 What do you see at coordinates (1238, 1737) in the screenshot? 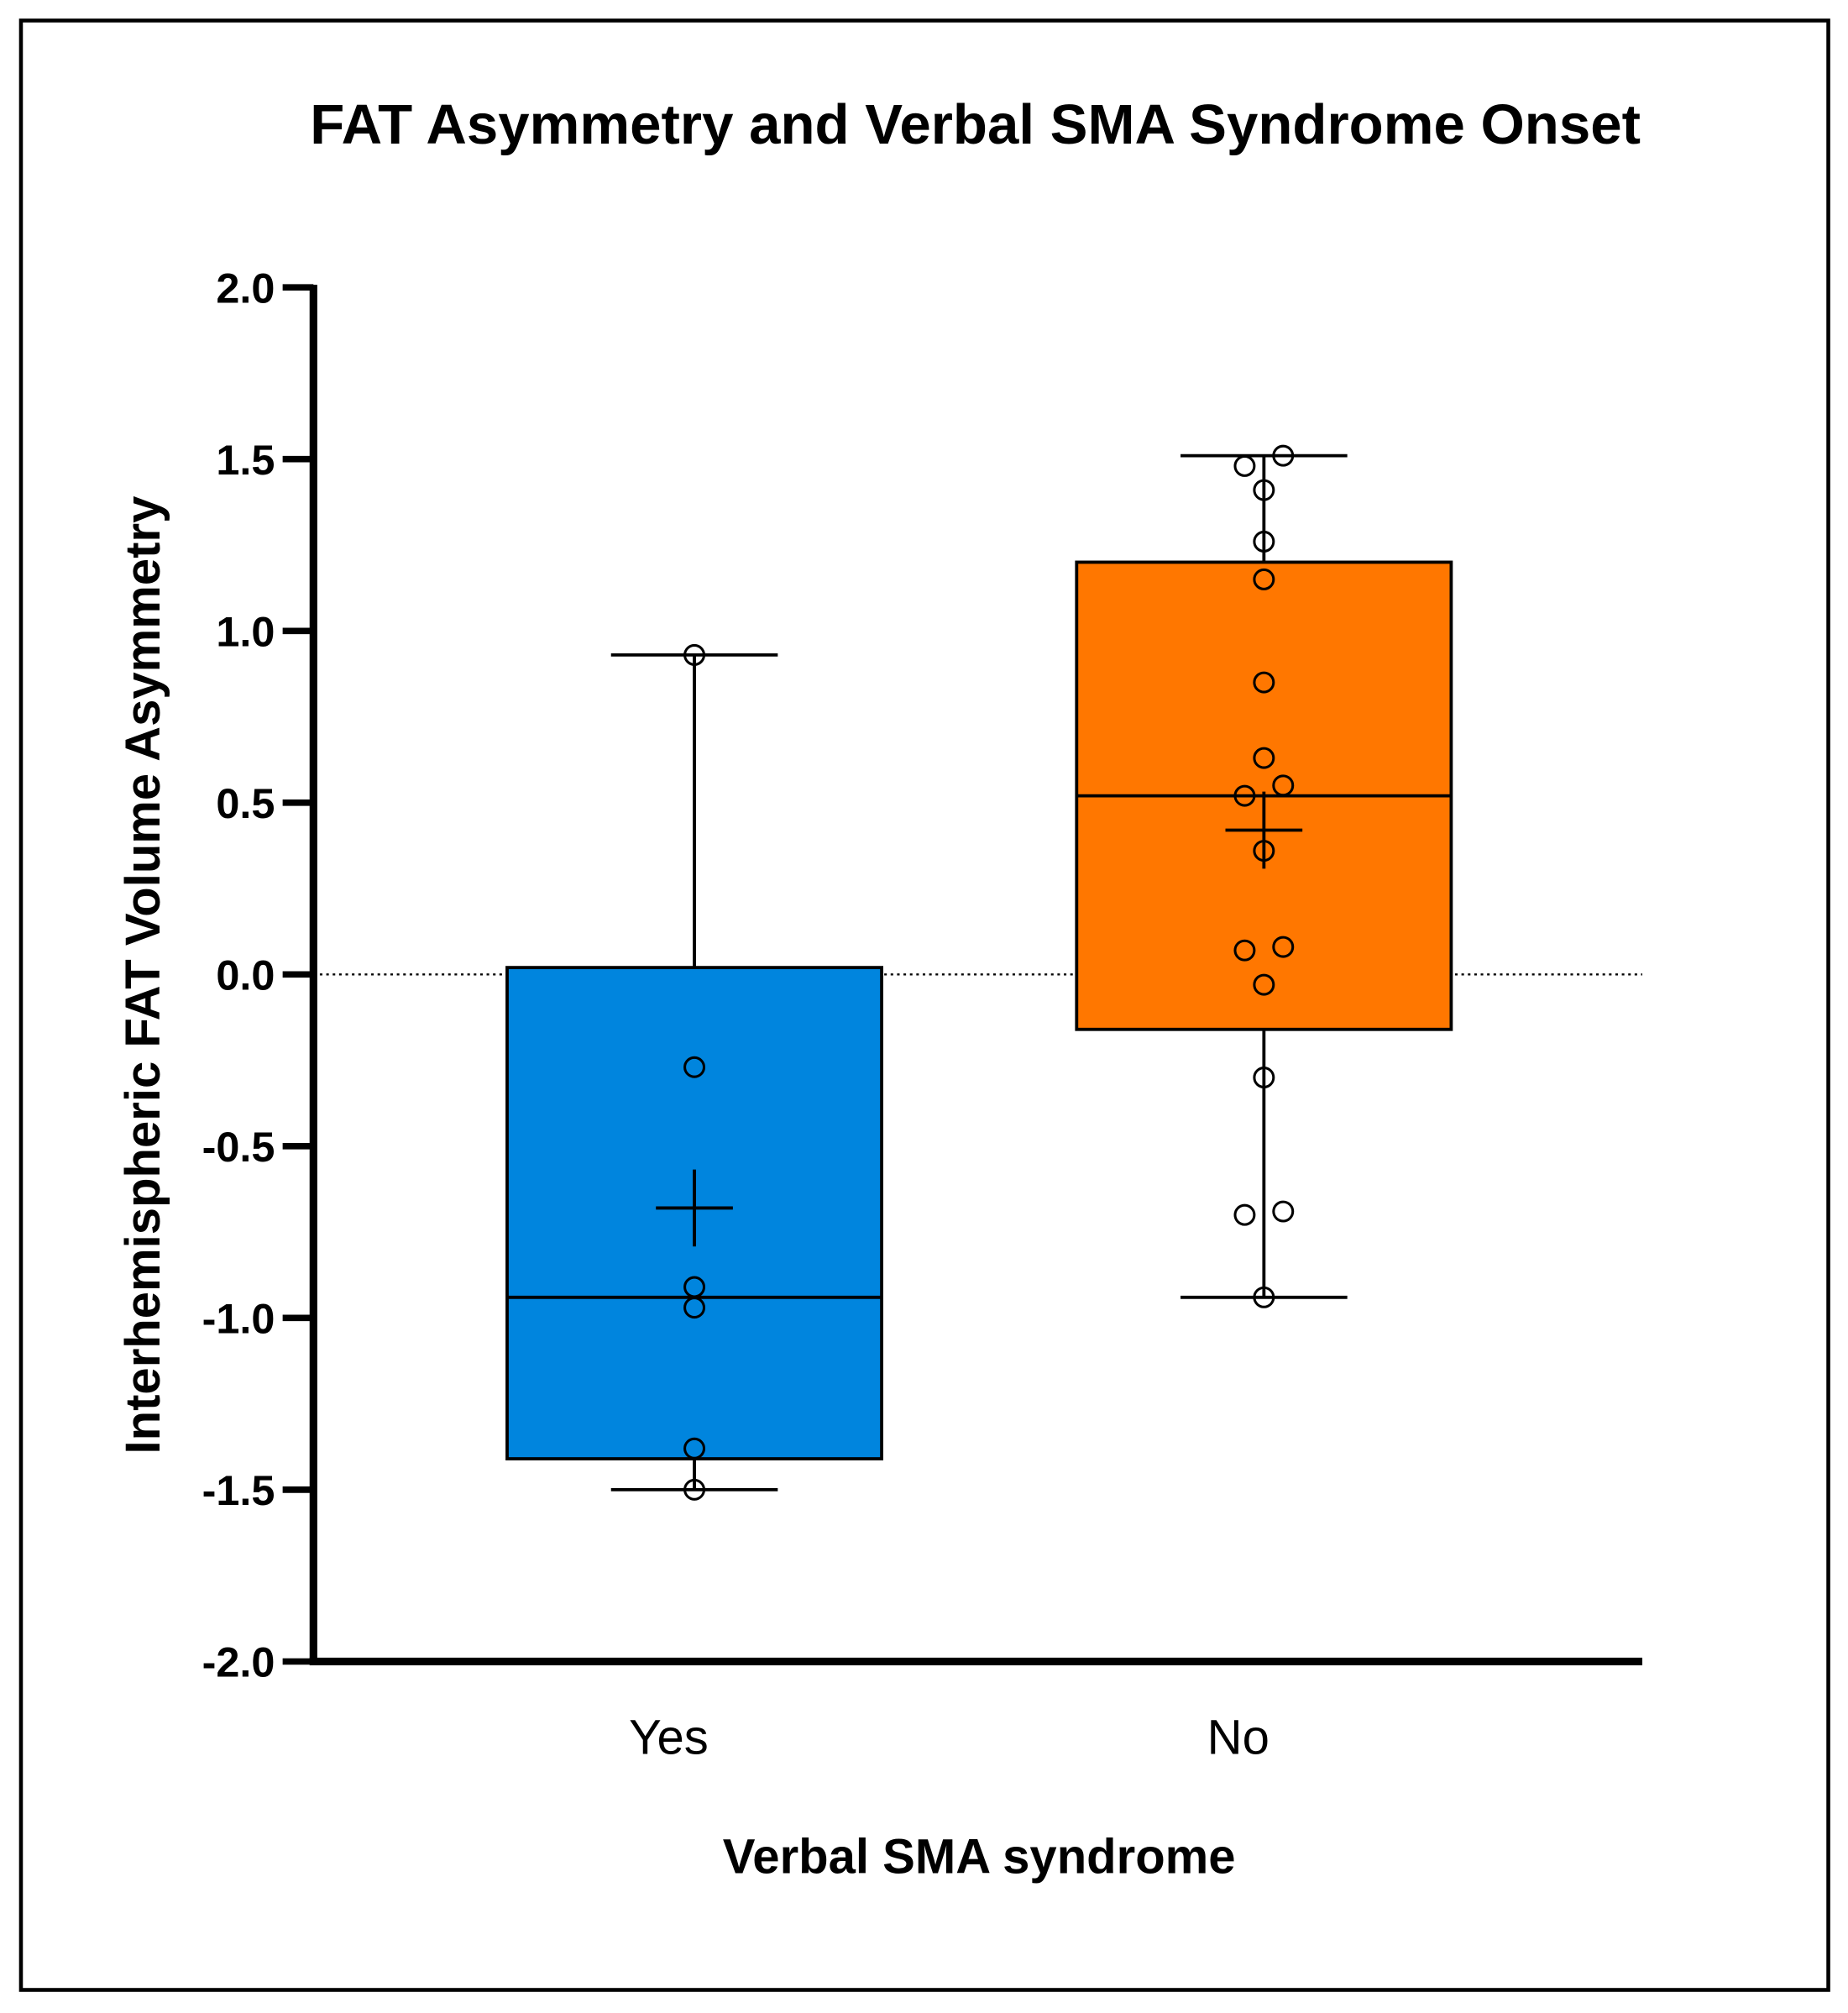
I see `x-tick-label-no: No` at bounding box center [1238, 1737].